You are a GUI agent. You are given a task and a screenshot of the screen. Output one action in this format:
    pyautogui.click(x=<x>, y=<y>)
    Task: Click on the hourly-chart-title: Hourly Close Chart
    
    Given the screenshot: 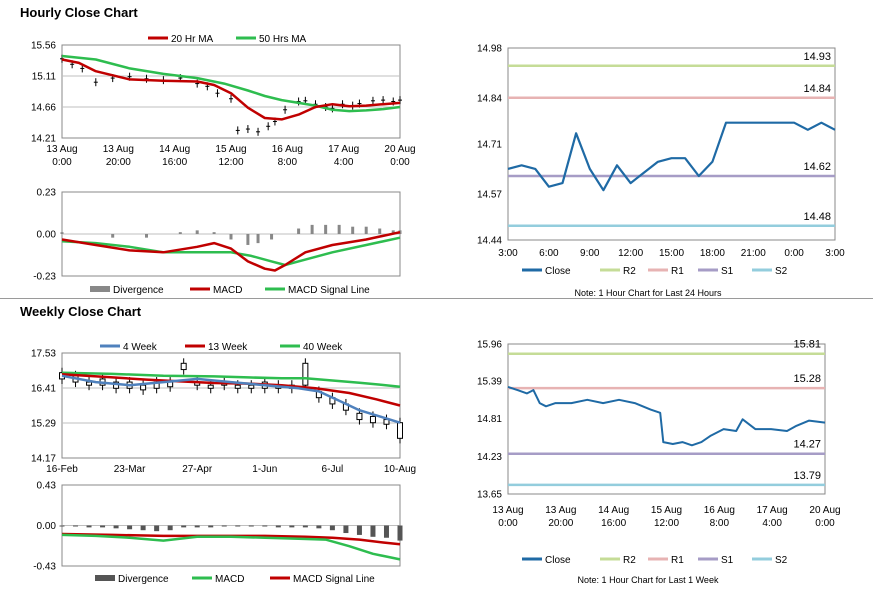 What is the action you would take?
    pyautogui.click(x=79, y=12)
    